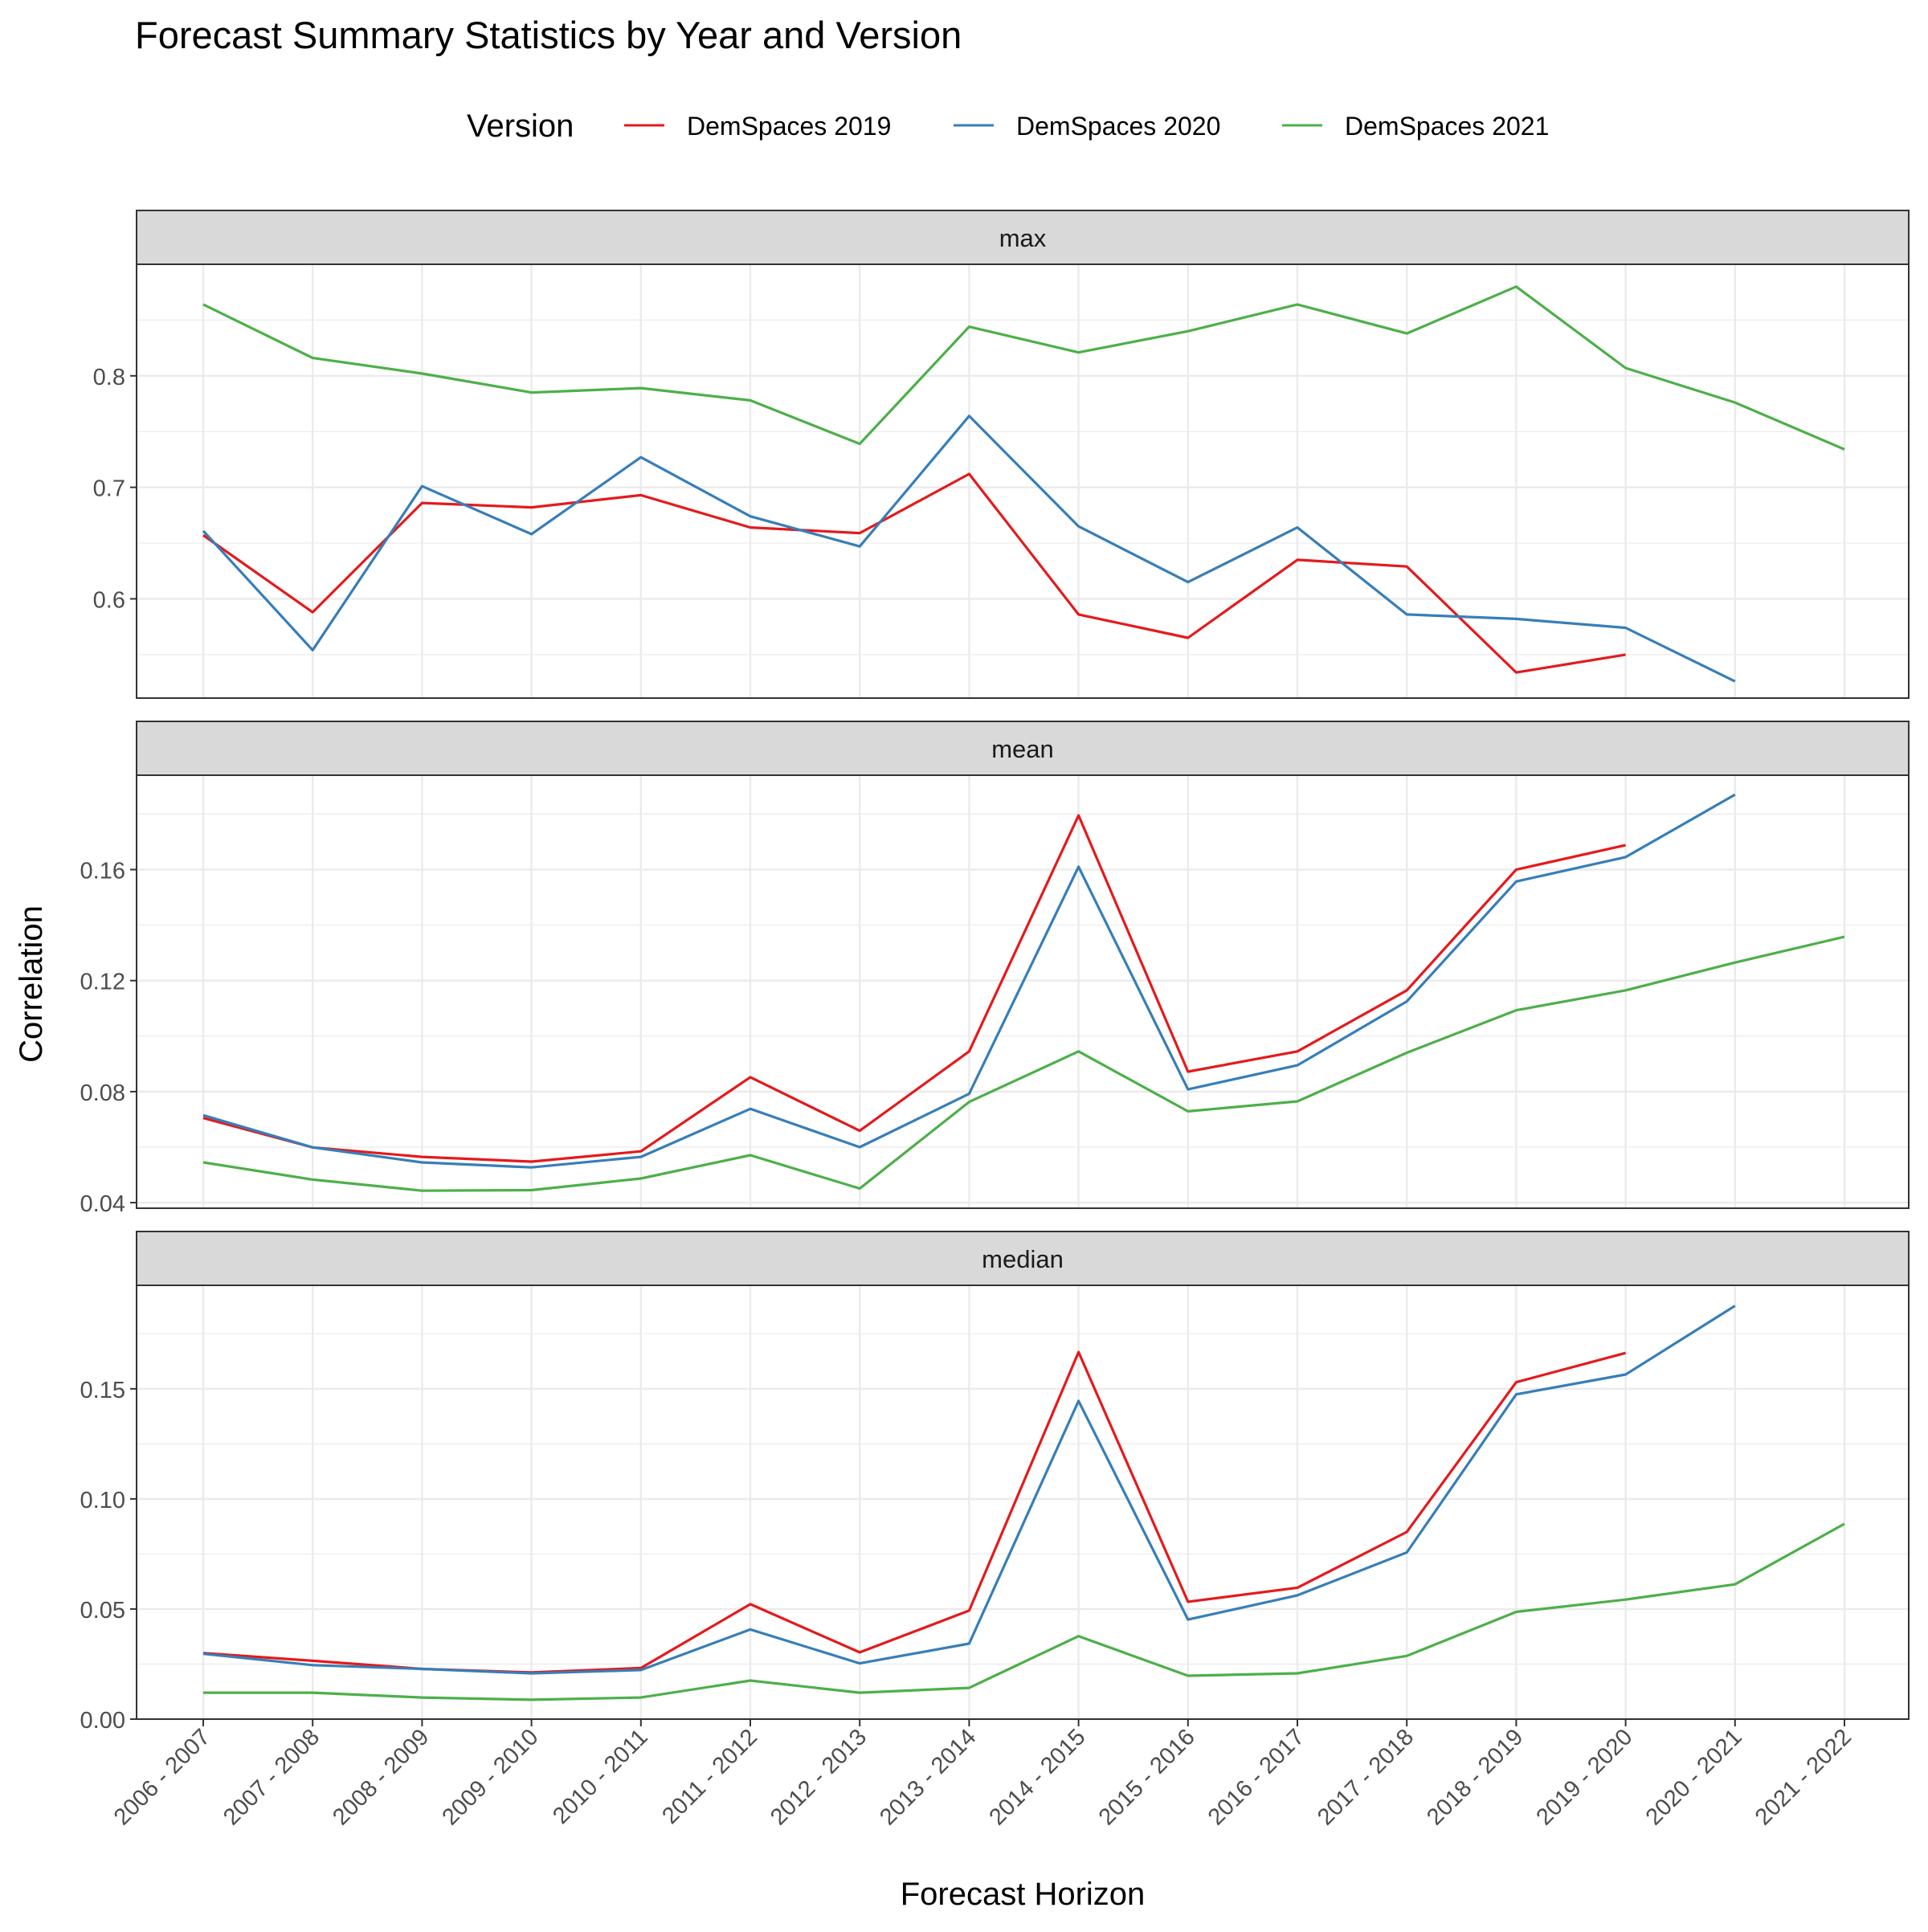 This screenshot has width=1928, height=1932. Describe the element at coordinates (162, 1777) in the screenshot. I see `x-tick-label: 2006 - 2007` at that location.